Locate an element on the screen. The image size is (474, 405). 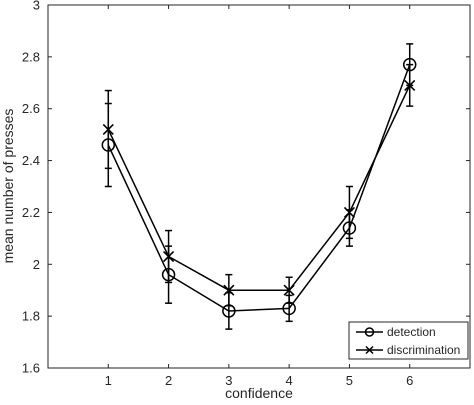
y-tick-label: 2.4 is located at coordinates (31, 160).